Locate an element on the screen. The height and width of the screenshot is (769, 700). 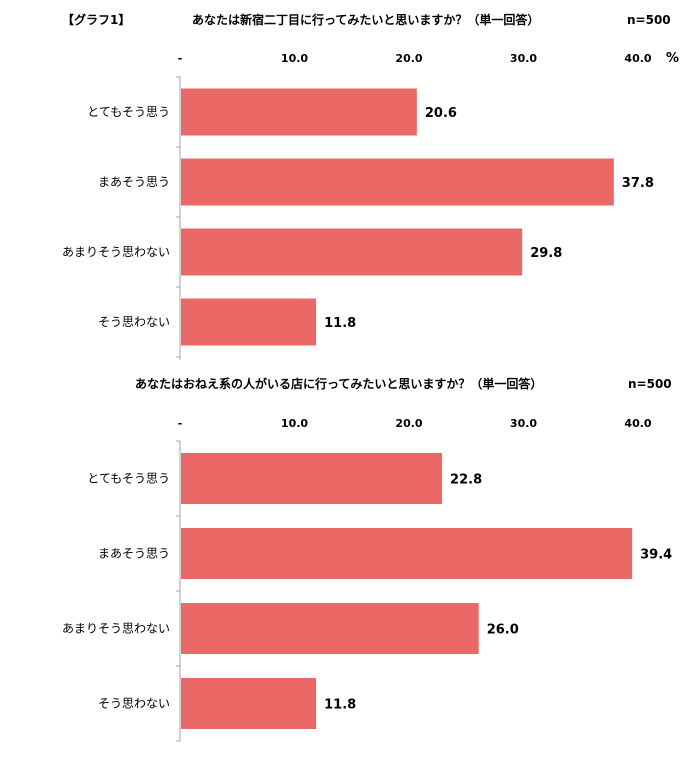
graph-label: 【グラフ1】 is located at coordinates (96, 20).